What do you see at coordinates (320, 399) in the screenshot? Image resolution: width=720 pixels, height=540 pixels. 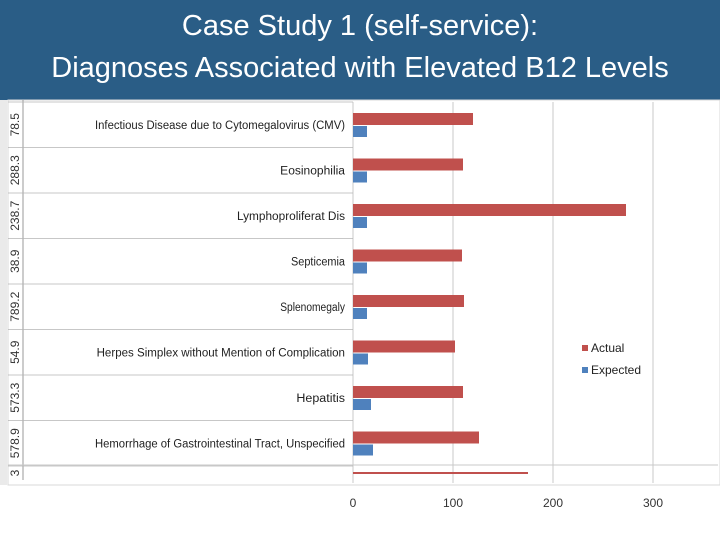 I see `category-label: Hepatitis` at bounding box center [320, 399].